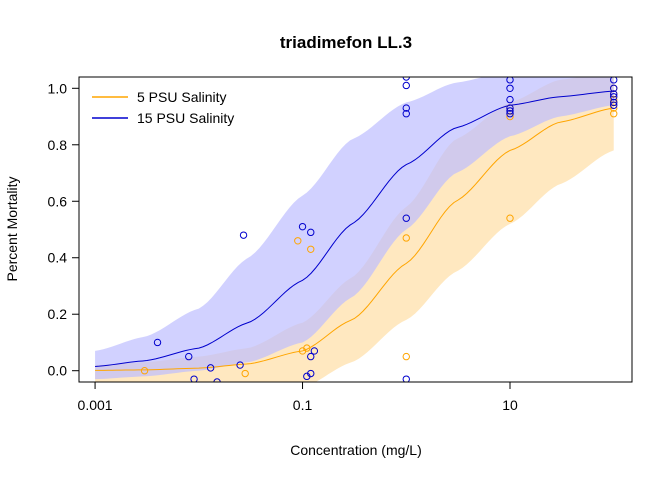 The height and width of the screenshot is (480, 672). Describe the element at coordinates (58, 314) in the screenshot. I see `y-tick-label: 0.2` at that location.